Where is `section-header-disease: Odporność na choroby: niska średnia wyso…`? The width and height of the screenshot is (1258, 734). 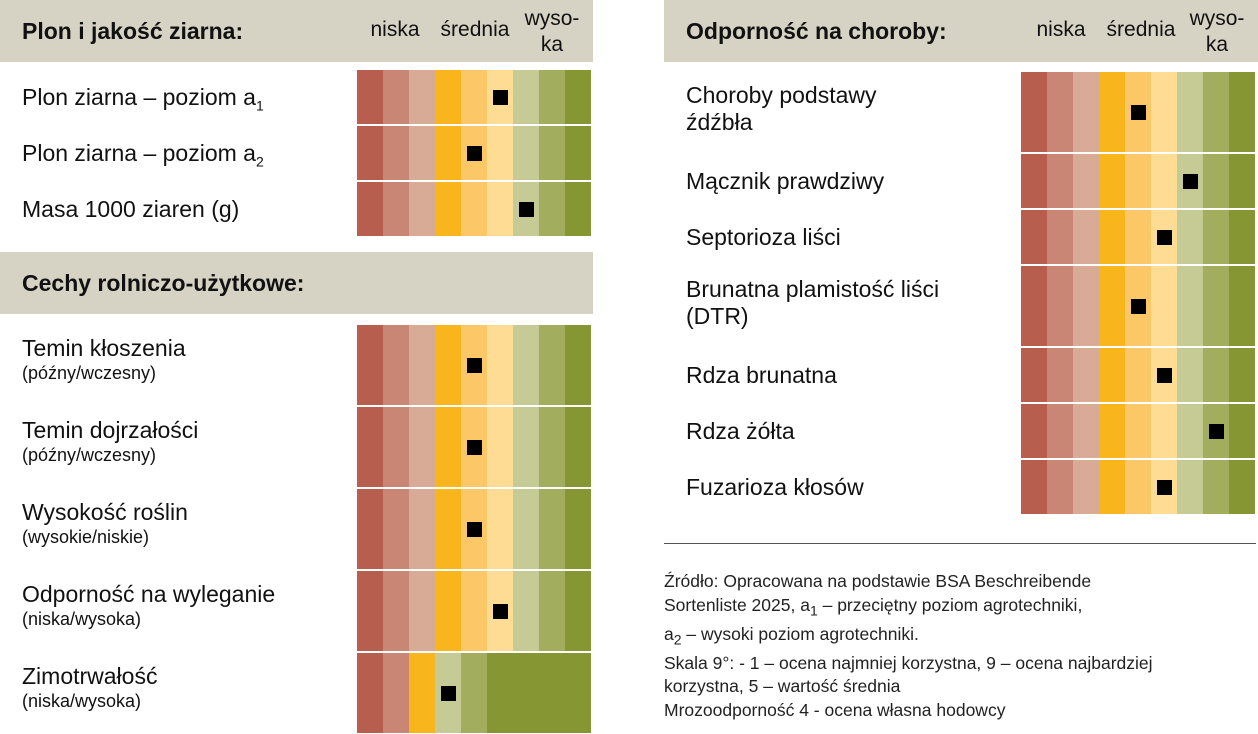
section-header-disease: Odporność na choroby: niska średnia wyso… is located at coordinates (961, 31).